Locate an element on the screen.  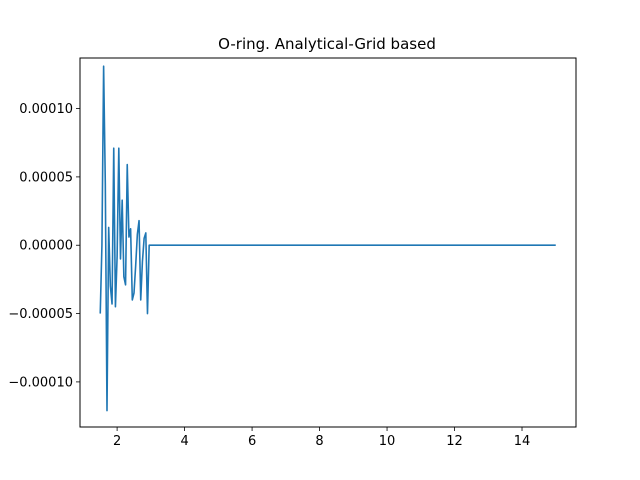
y-tick-label: 0.00000 is located at coordinates (46, 246).